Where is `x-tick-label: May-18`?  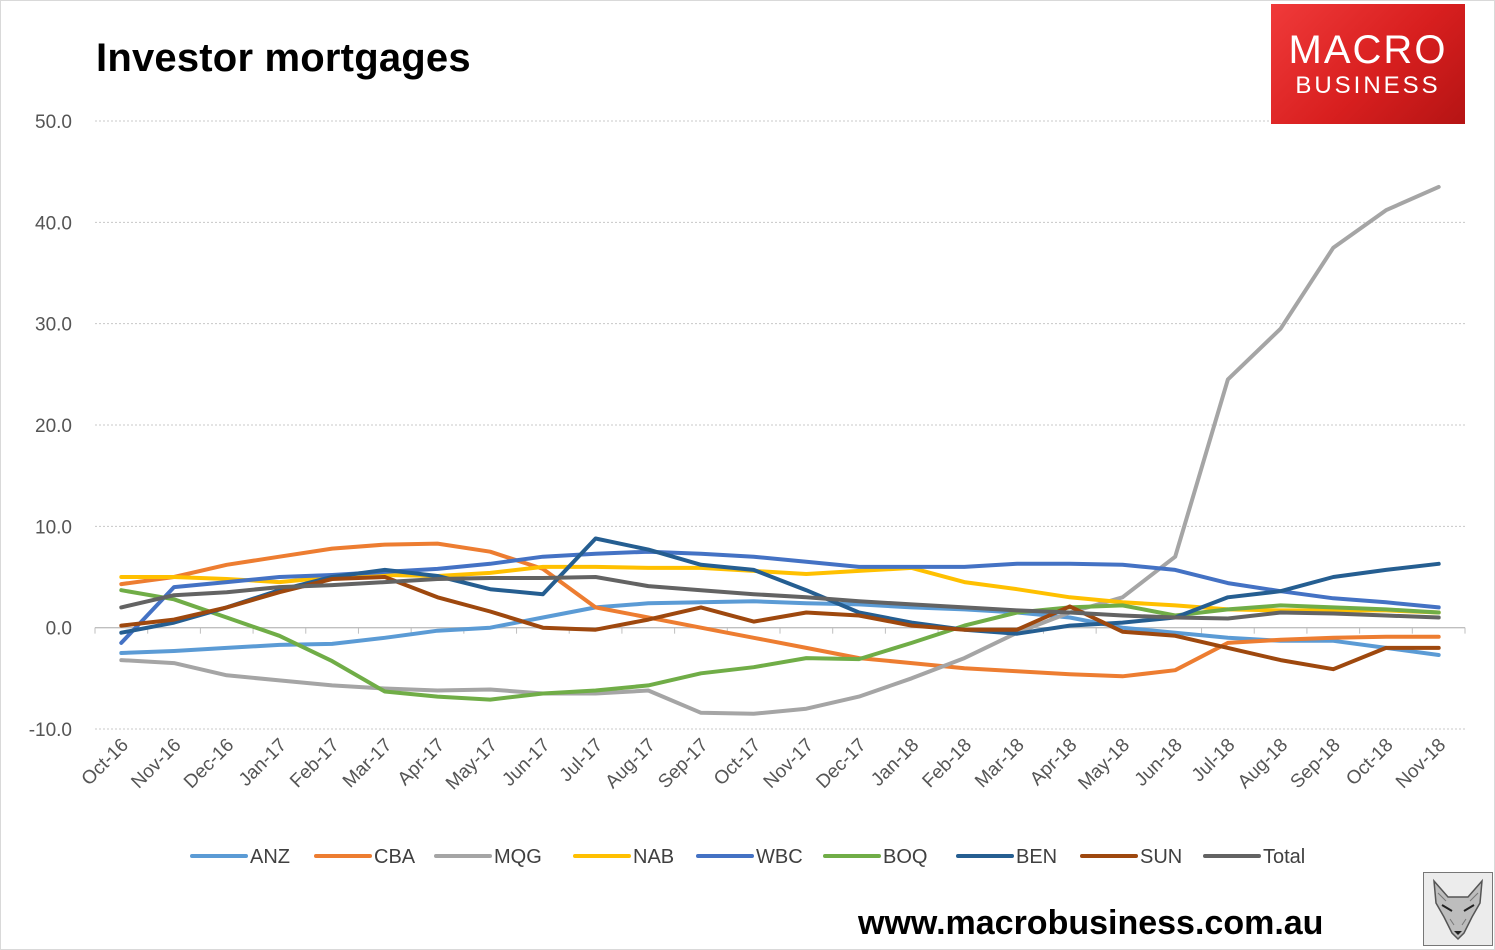 x-tick-label: May-18 is located at coordinates (1104, 765).